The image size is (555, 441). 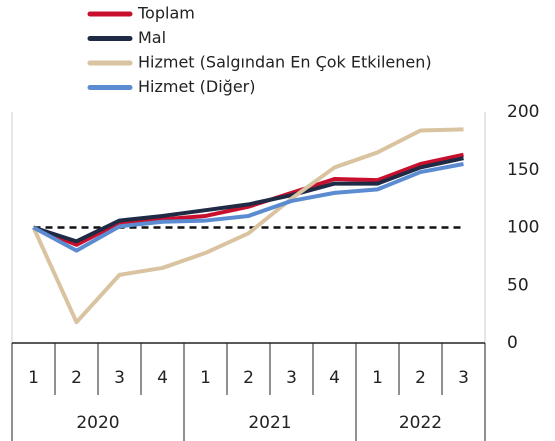 I want to click on group-label: 2021, so click(x=269, y=423).